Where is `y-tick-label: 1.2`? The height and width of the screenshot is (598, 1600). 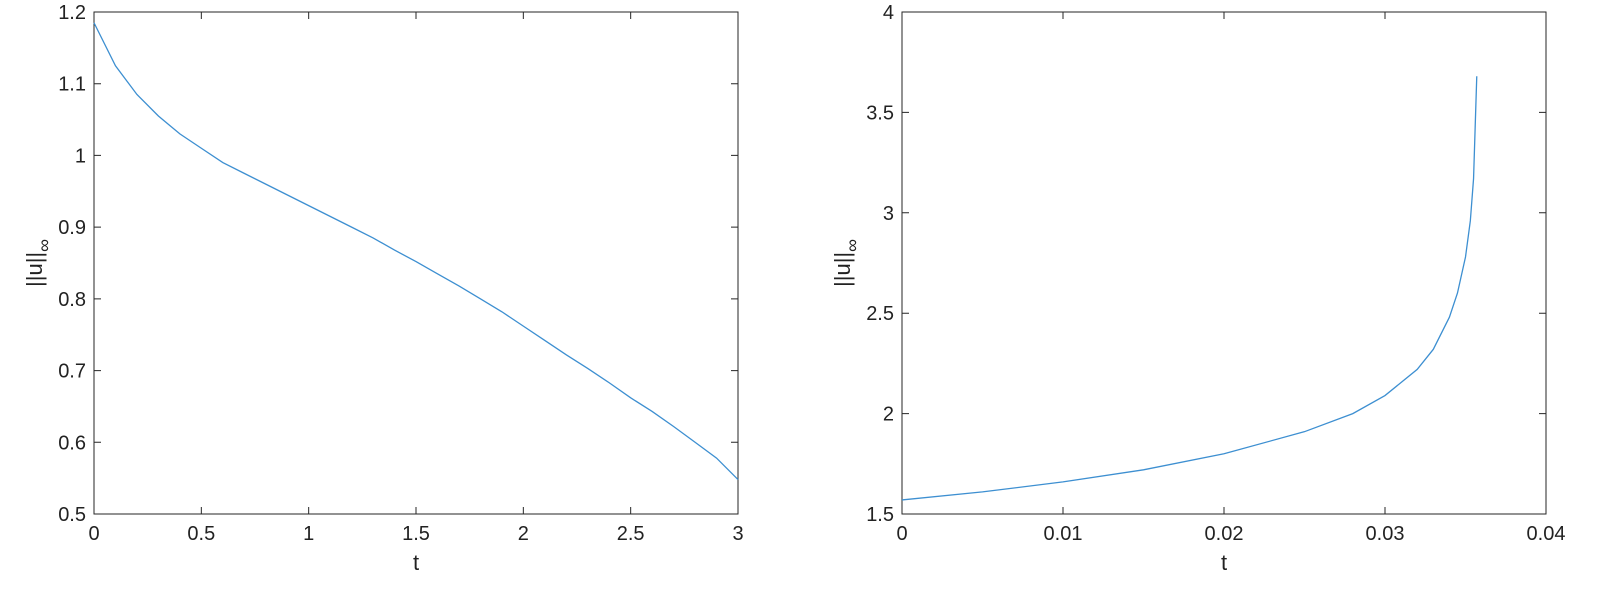
y-tick-label: 1.2 is located at coordinates (72, 13).